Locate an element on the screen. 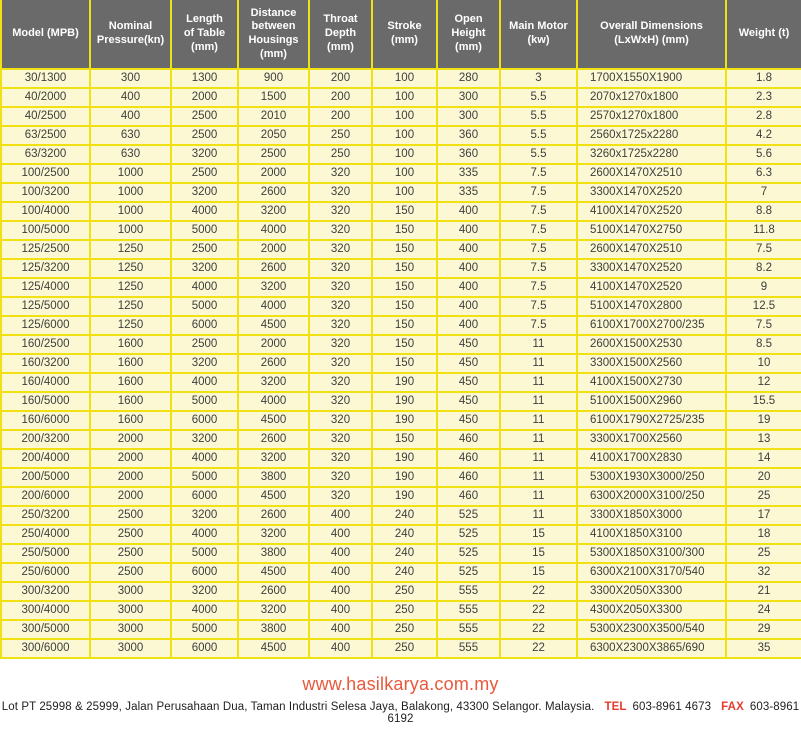 The width and height of the screenshot is (801, 730). table-cell: 19 is located at coordinates (763, 420).